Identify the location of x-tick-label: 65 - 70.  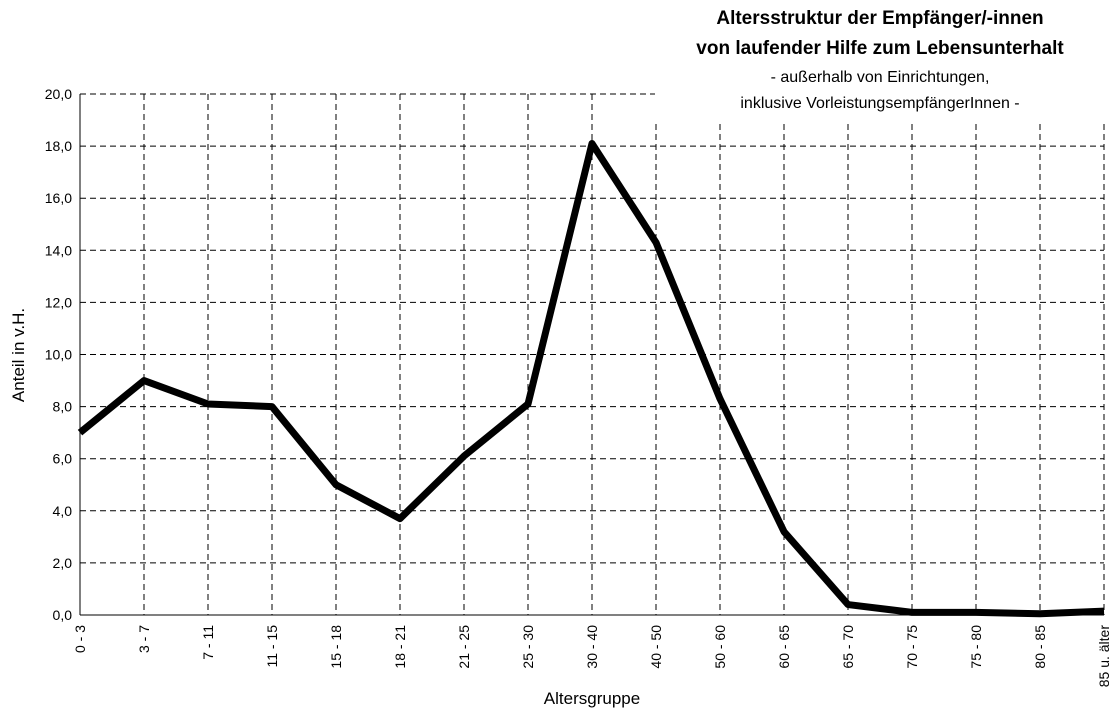
(848, 647).